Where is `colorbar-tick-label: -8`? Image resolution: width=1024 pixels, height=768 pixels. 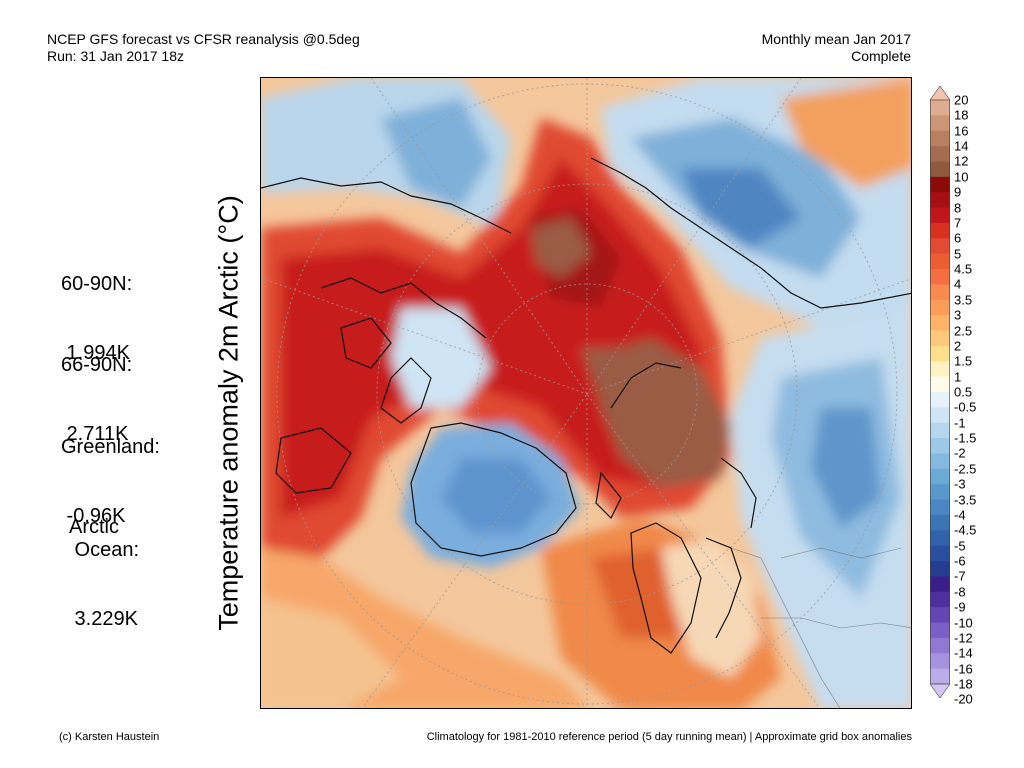 colorbar-tick-label: -8 is located at coordinates (960, 592).